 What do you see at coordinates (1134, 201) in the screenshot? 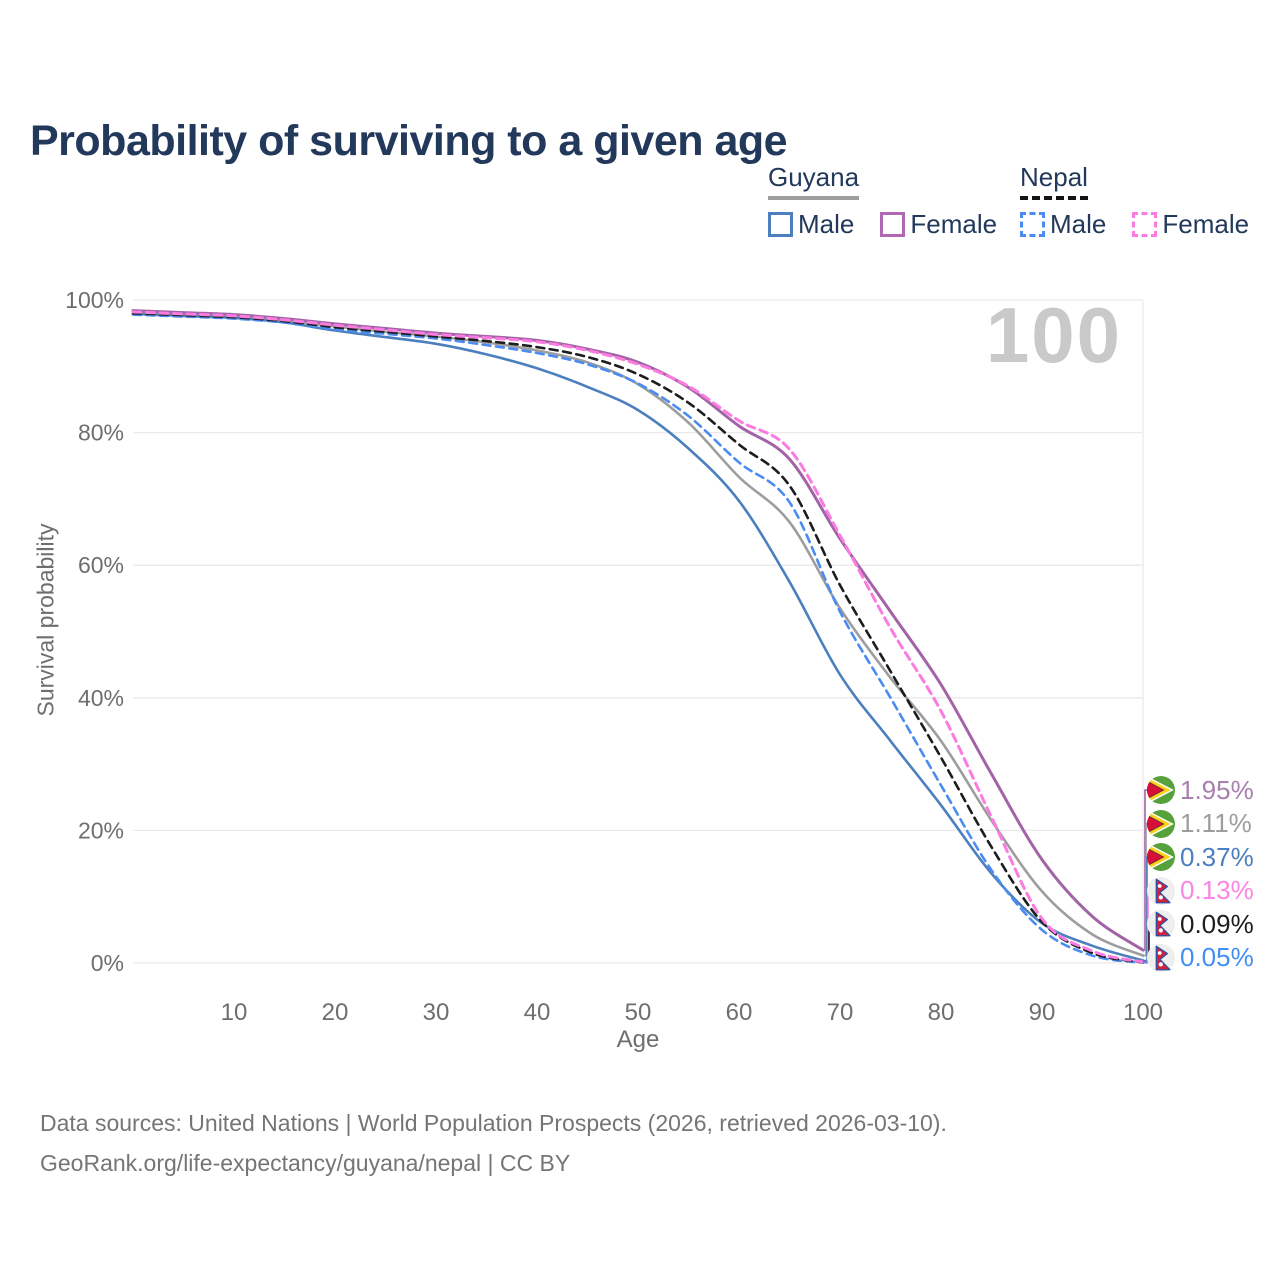
I see `legend-group-nepal: Nepal Male Female` at bounding box center [1134, 201].